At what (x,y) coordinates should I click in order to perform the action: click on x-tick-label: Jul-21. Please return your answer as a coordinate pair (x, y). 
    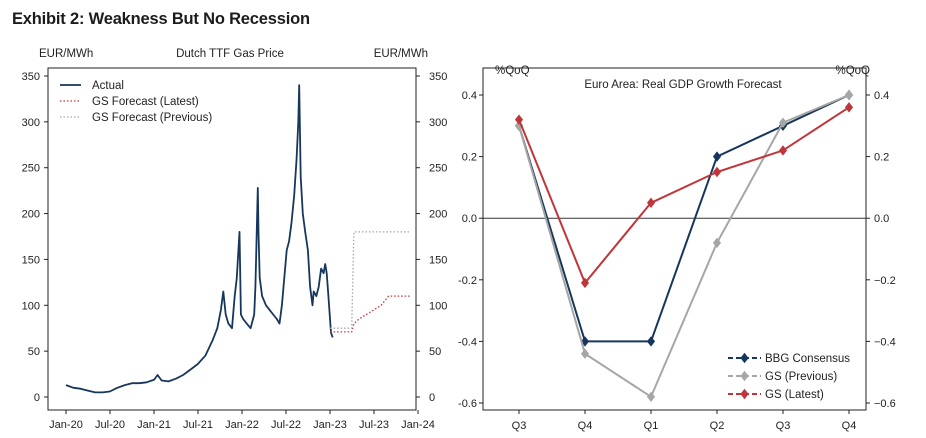
    Looking at the image, I should click on (198, 425).